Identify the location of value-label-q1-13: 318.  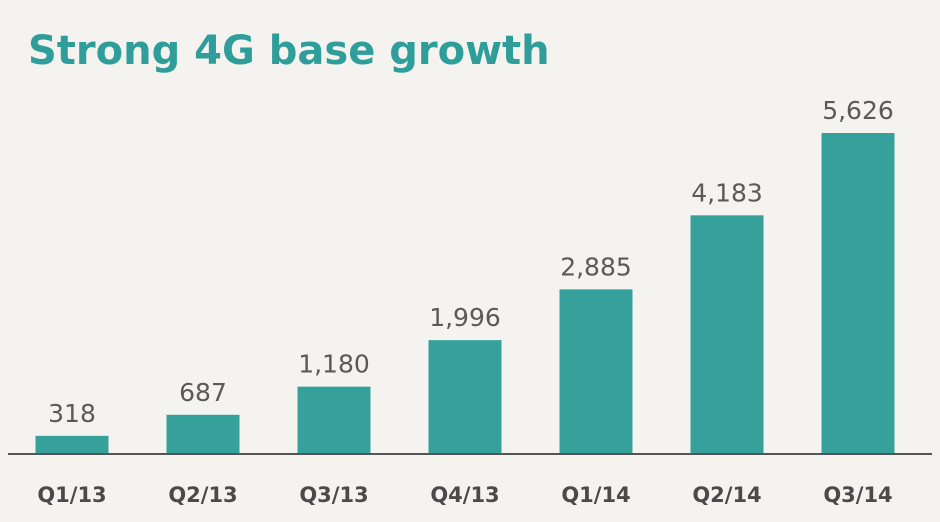
(72, 413).